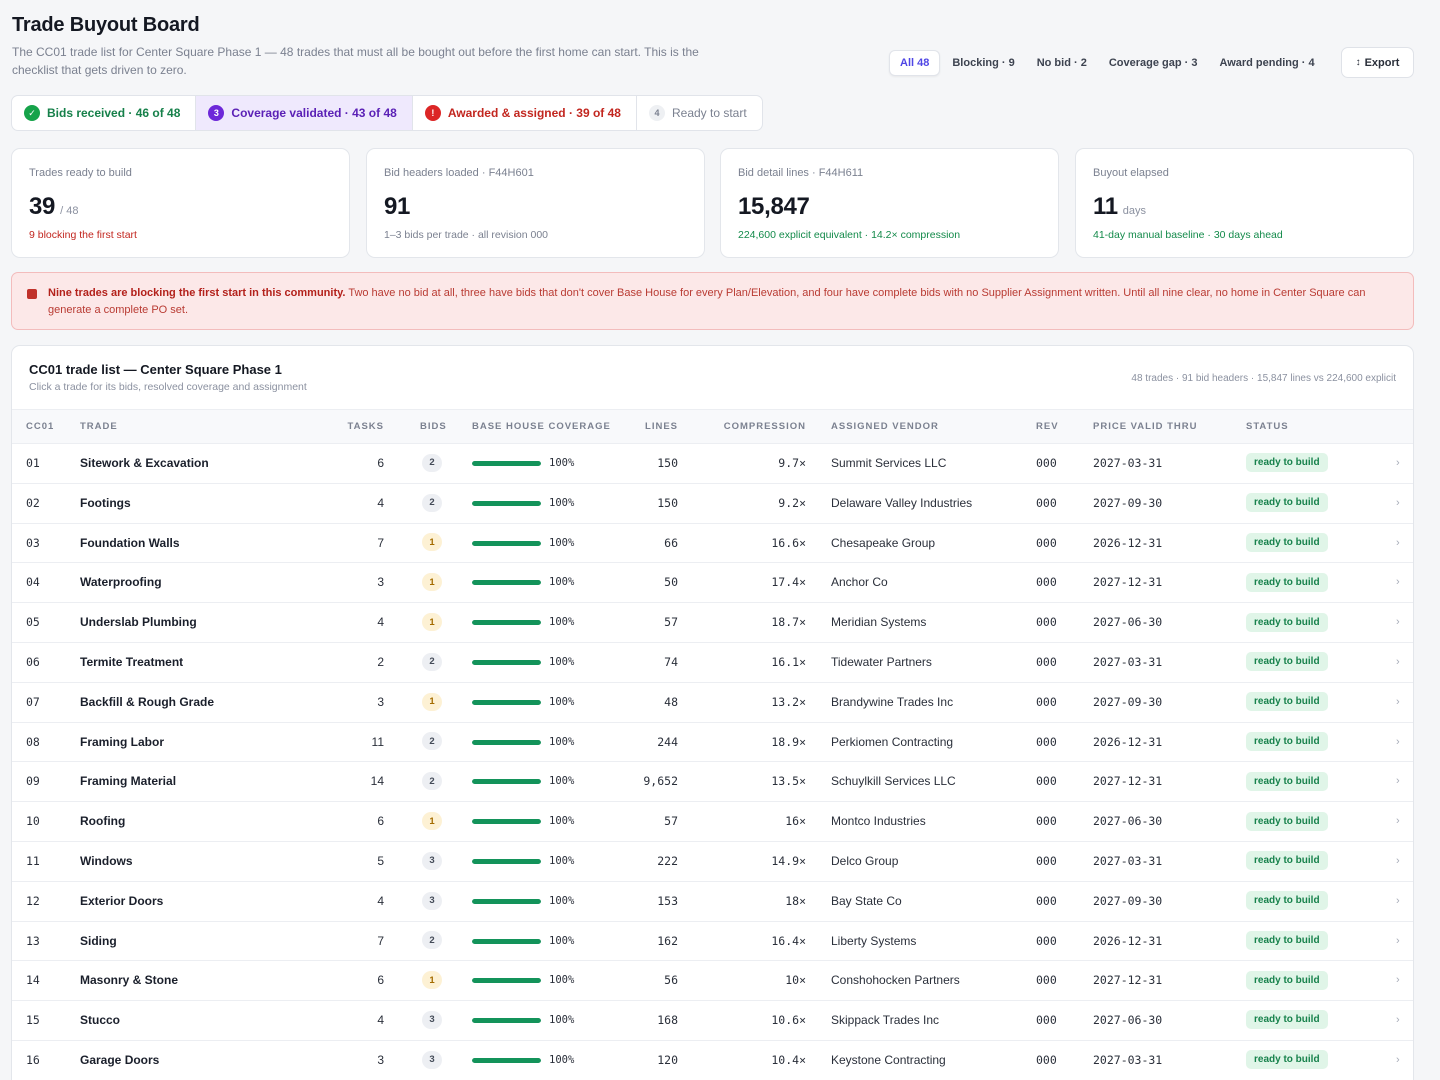 The image size is (1440, 1080). Describe the element at coordinates (380, 701) in the screenshot. I see `task-count: 3` at that location.